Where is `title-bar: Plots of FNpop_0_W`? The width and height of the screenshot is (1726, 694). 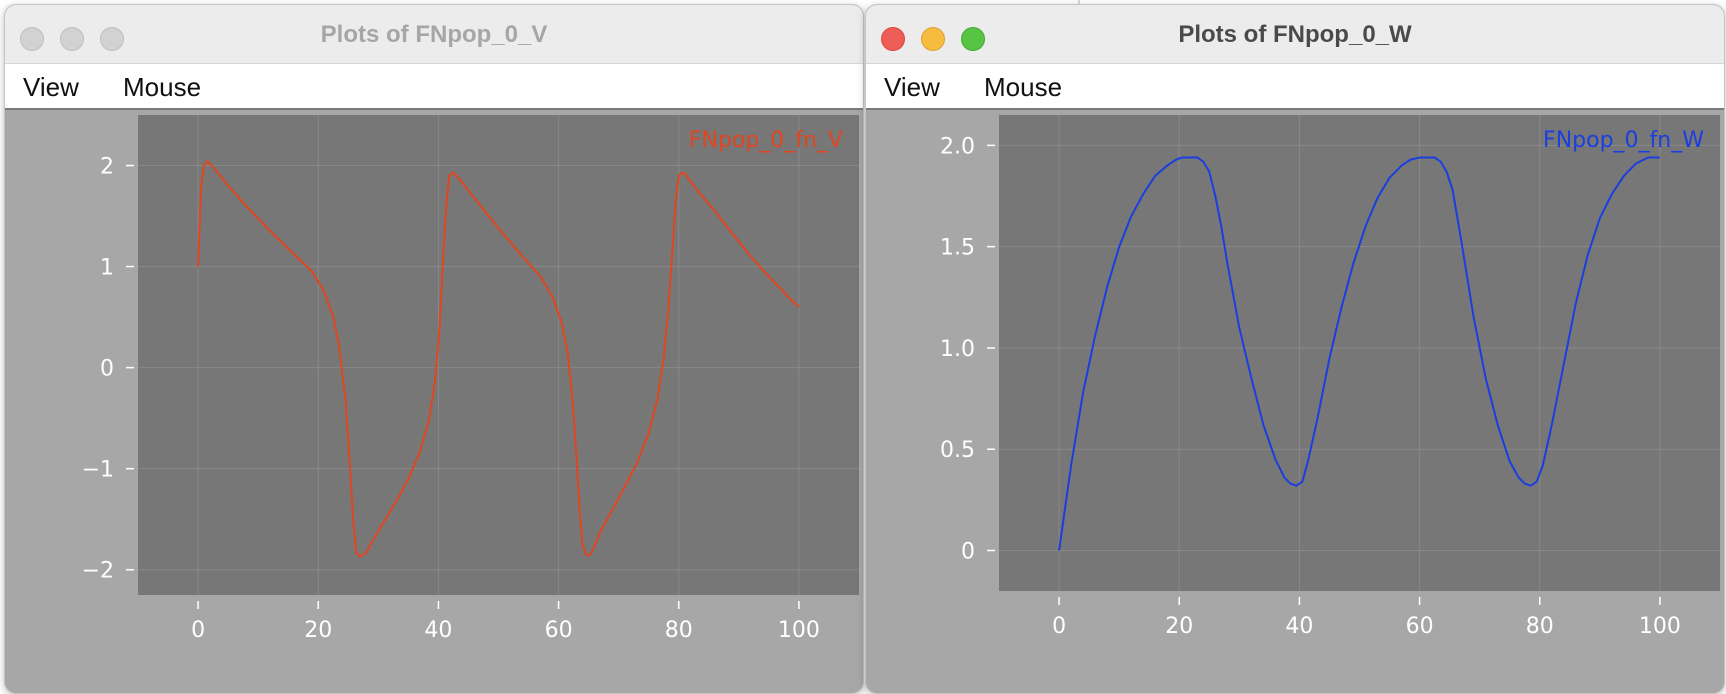
title-bar: Plots of FNpop_0_W is located at coordinates (1295, 34).